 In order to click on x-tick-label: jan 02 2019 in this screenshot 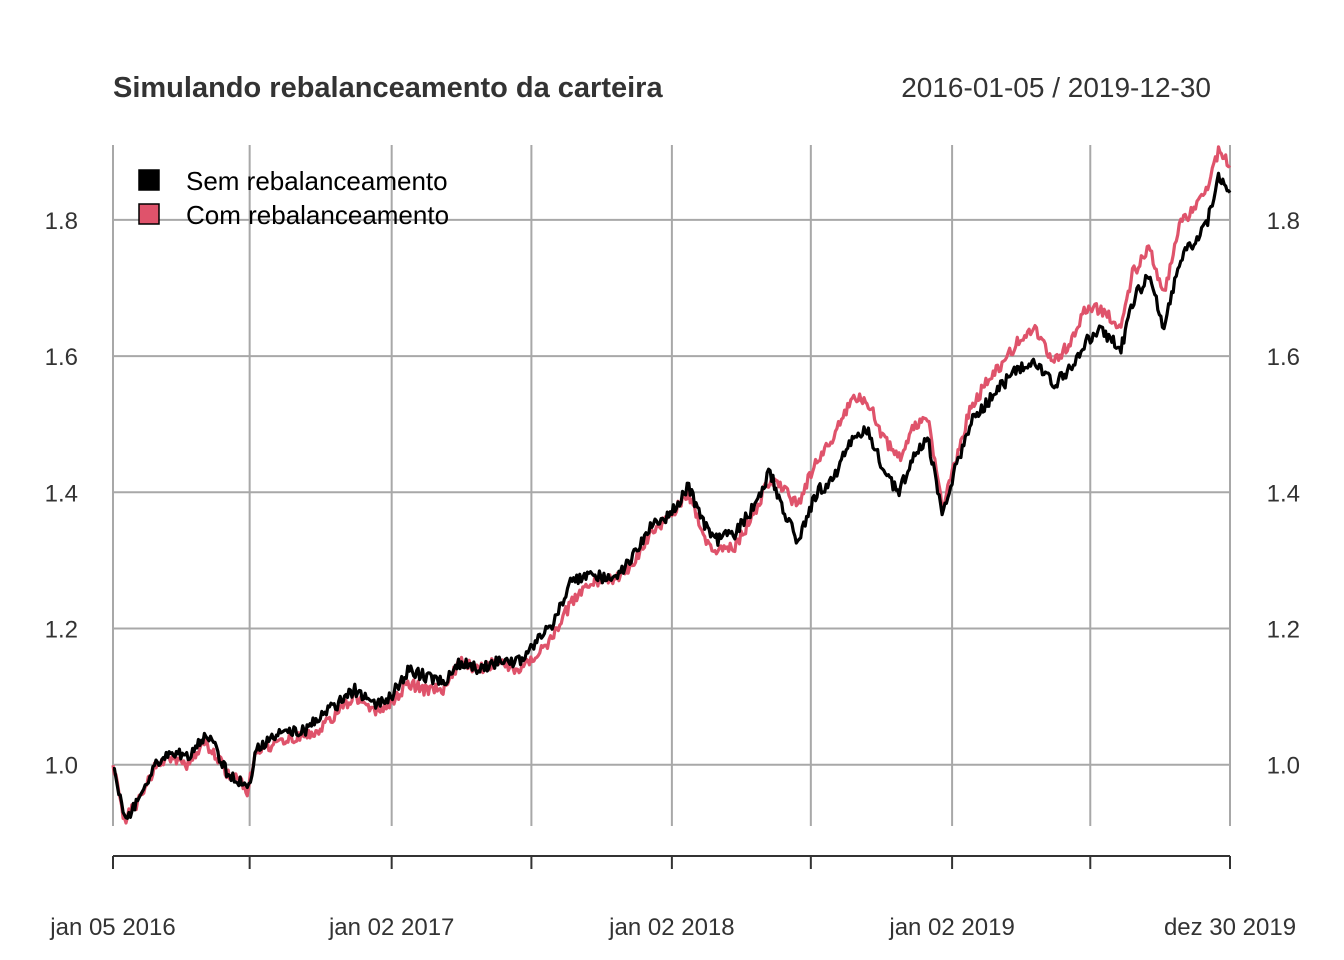, I will do `click(951, 927)`.